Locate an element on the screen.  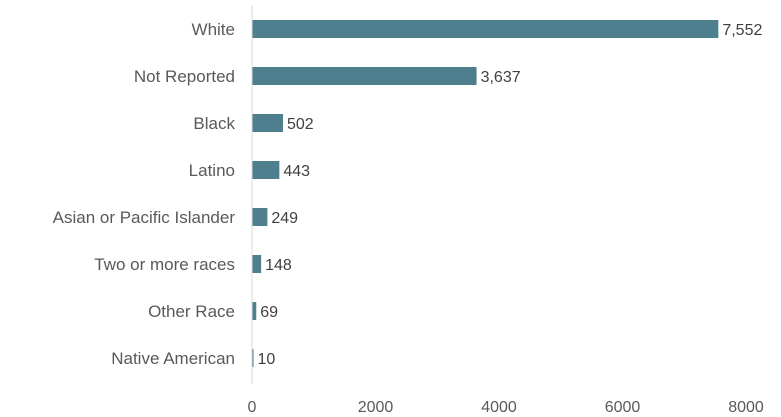
value-label: 10 is located at coordinates (267, 359).